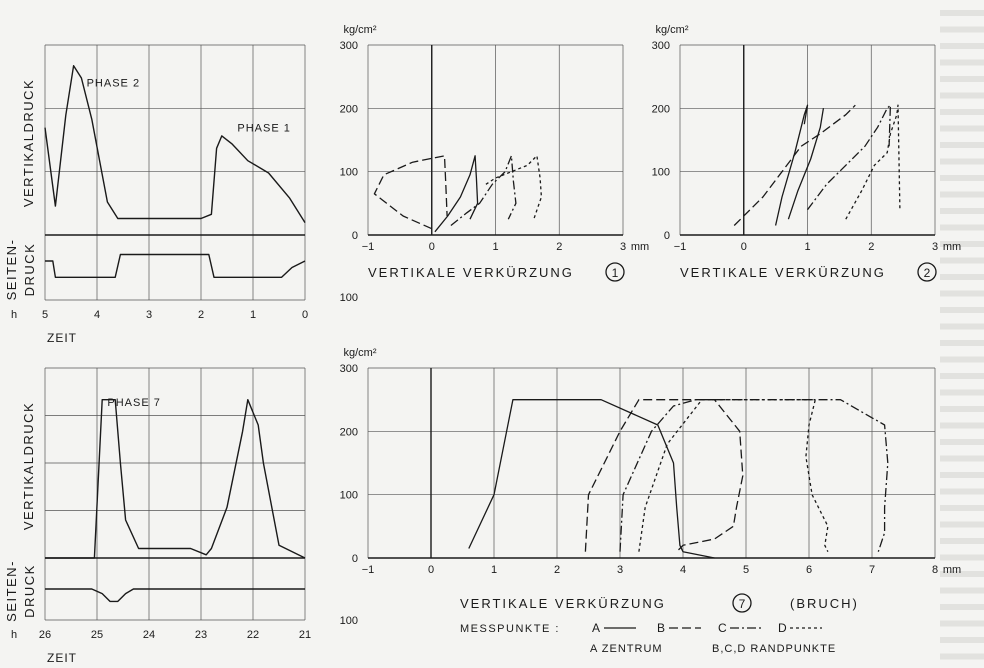 The height and width of the screenshot is (668, 984). I want to click on extra-tick-label: 100, so click(349, 621).